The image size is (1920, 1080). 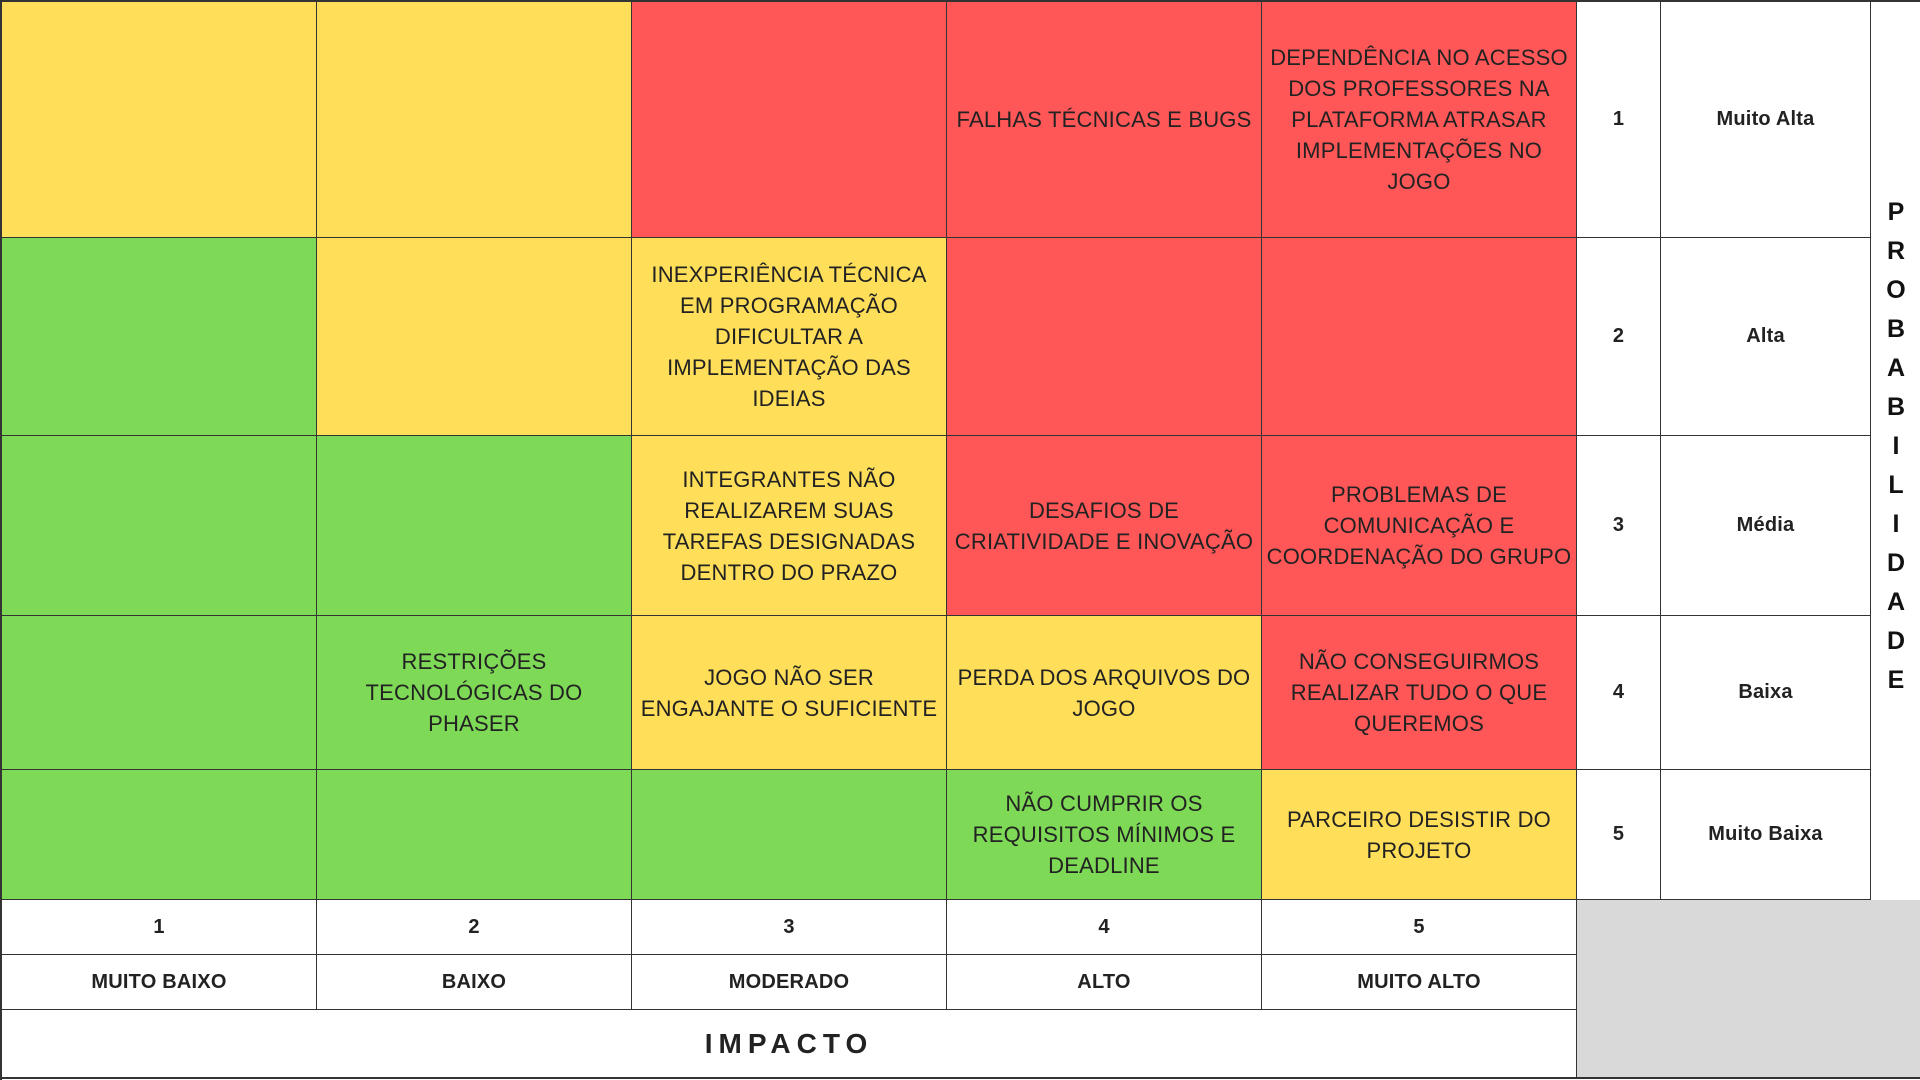 What do you see at coordinates (1619, 835) in the screenshot?
I see `probability-number: 5` at bounding box center [1619, 835].